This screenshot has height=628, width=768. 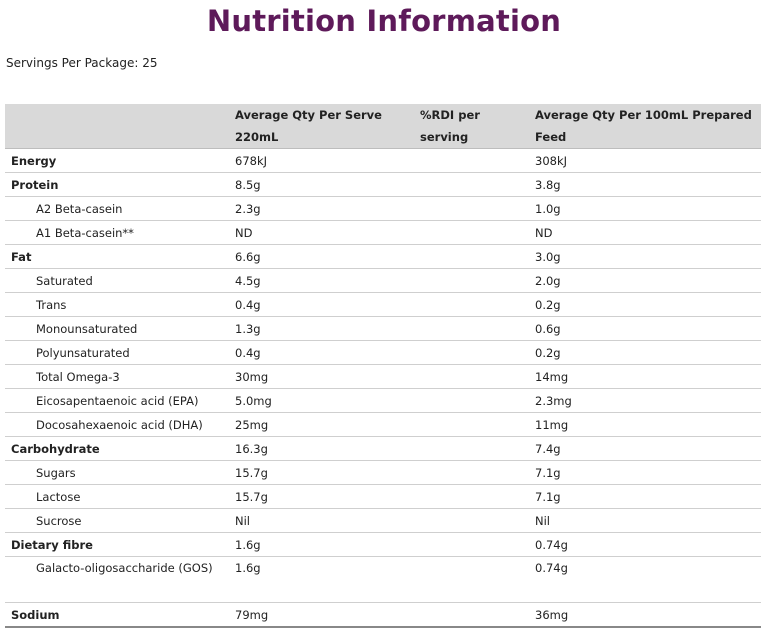 What do you see at coordinates (117, 579) in the screenshot?
I see `nutrient-label: Galacto-oligosaccharide (GOS)` at bounding box center [117, 579].